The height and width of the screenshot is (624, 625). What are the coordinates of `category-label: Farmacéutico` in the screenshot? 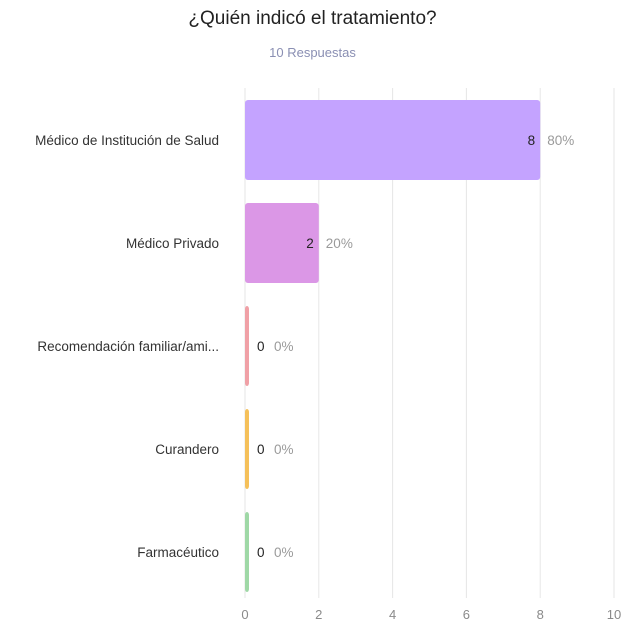 It's located at (178, 552).